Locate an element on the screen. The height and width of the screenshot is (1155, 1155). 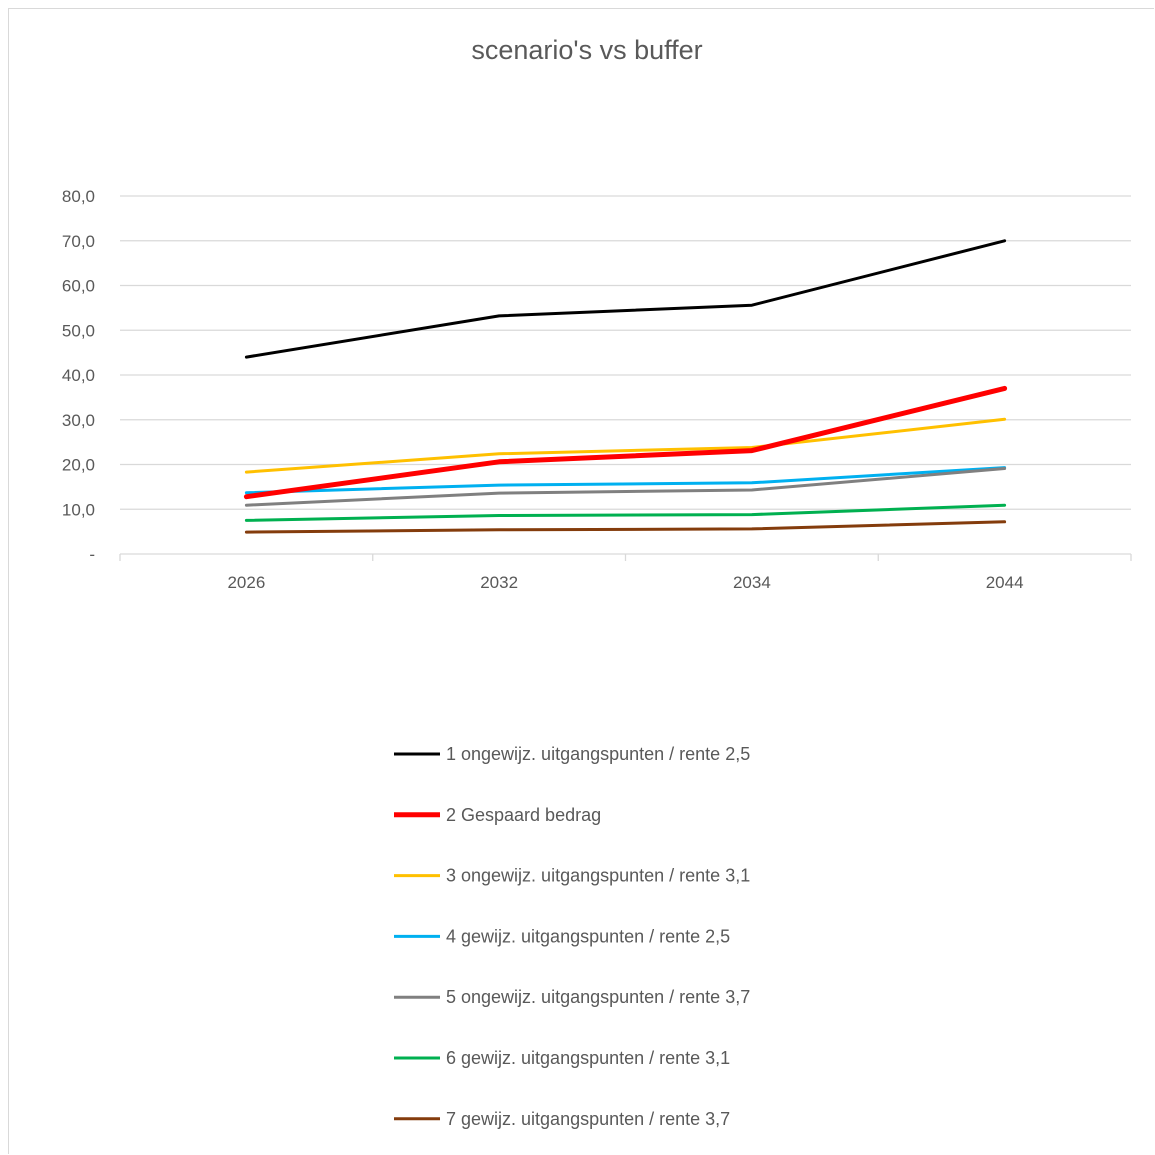
y-tick-labels: - 10,0 20,0 30,0 40,0 50,0 60,0 70,0 80,0 is located at coordinates (78, 375).